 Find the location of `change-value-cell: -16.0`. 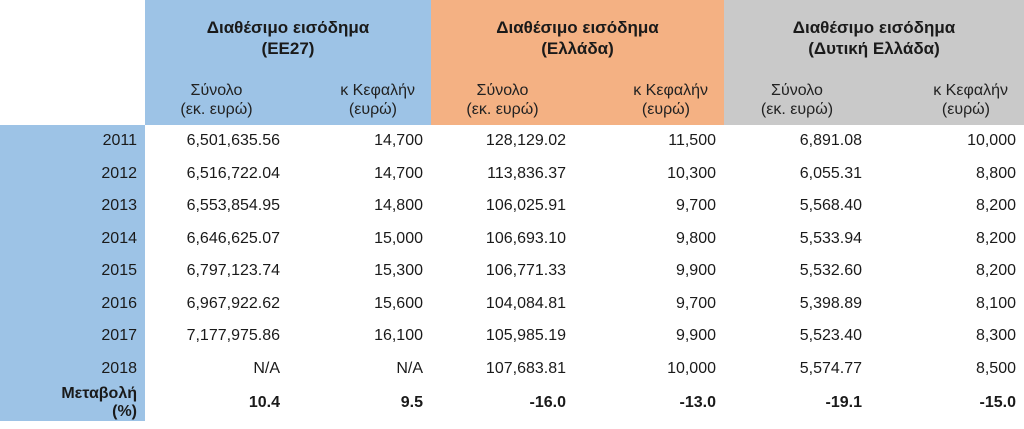

change-value-cell: -16.0 is located at coordinates (547, 402).